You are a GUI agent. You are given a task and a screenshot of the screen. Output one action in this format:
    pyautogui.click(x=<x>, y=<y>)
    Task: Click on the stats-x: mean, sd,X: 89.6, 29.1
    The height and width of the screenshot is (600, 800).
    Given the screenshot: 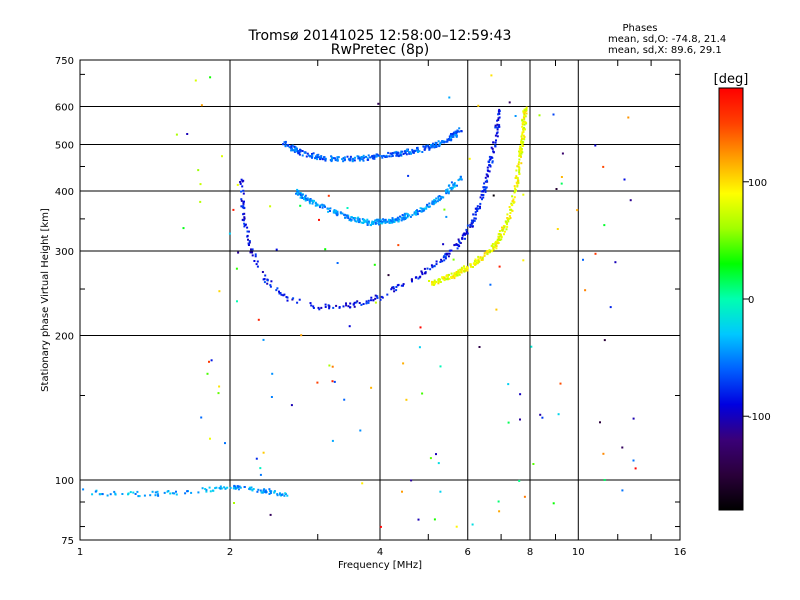 What is the action you would take?
    pyautogui.click(x=665, y=50)
    